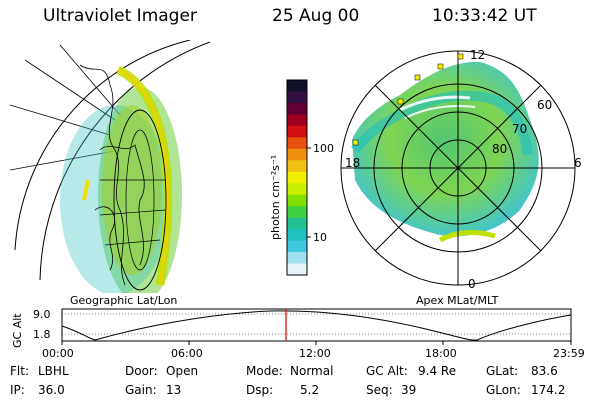  I want to click on polar-caption: Apex MLat/MLT, so click(457, 300).